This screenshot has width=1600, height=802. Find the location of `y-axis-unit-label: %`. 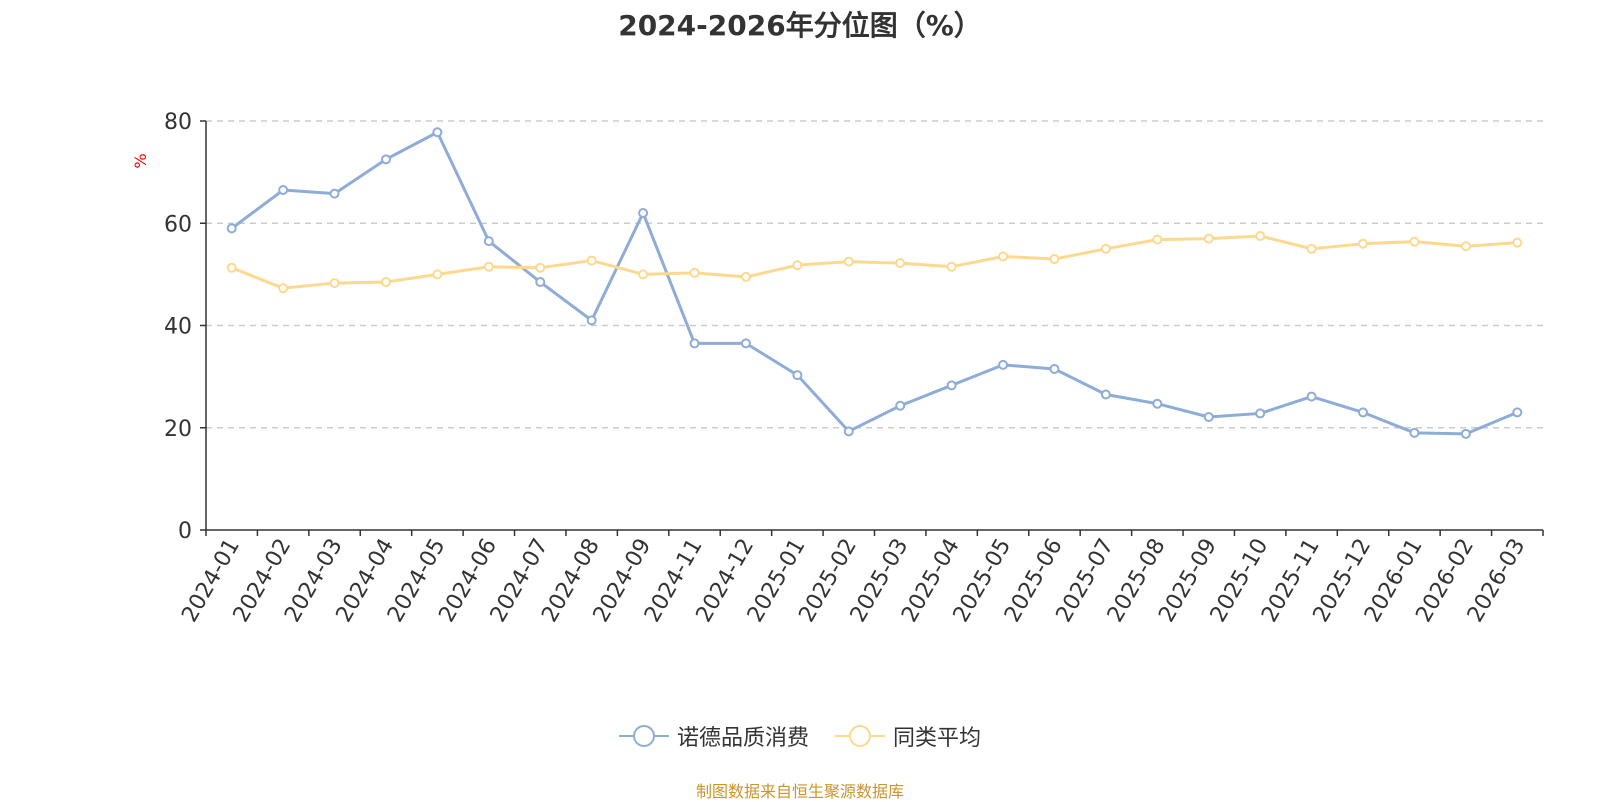

y-axis-unit-label: % is located at coordinates (140, 160).